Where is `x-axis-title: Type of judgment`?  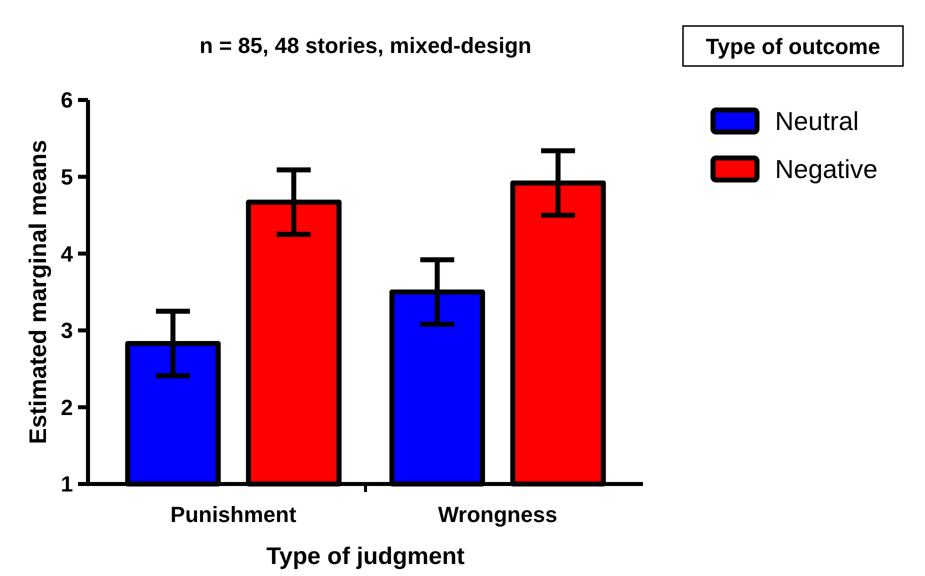
x-axis-title: Type of judgment is located at coordinates (365, 556).